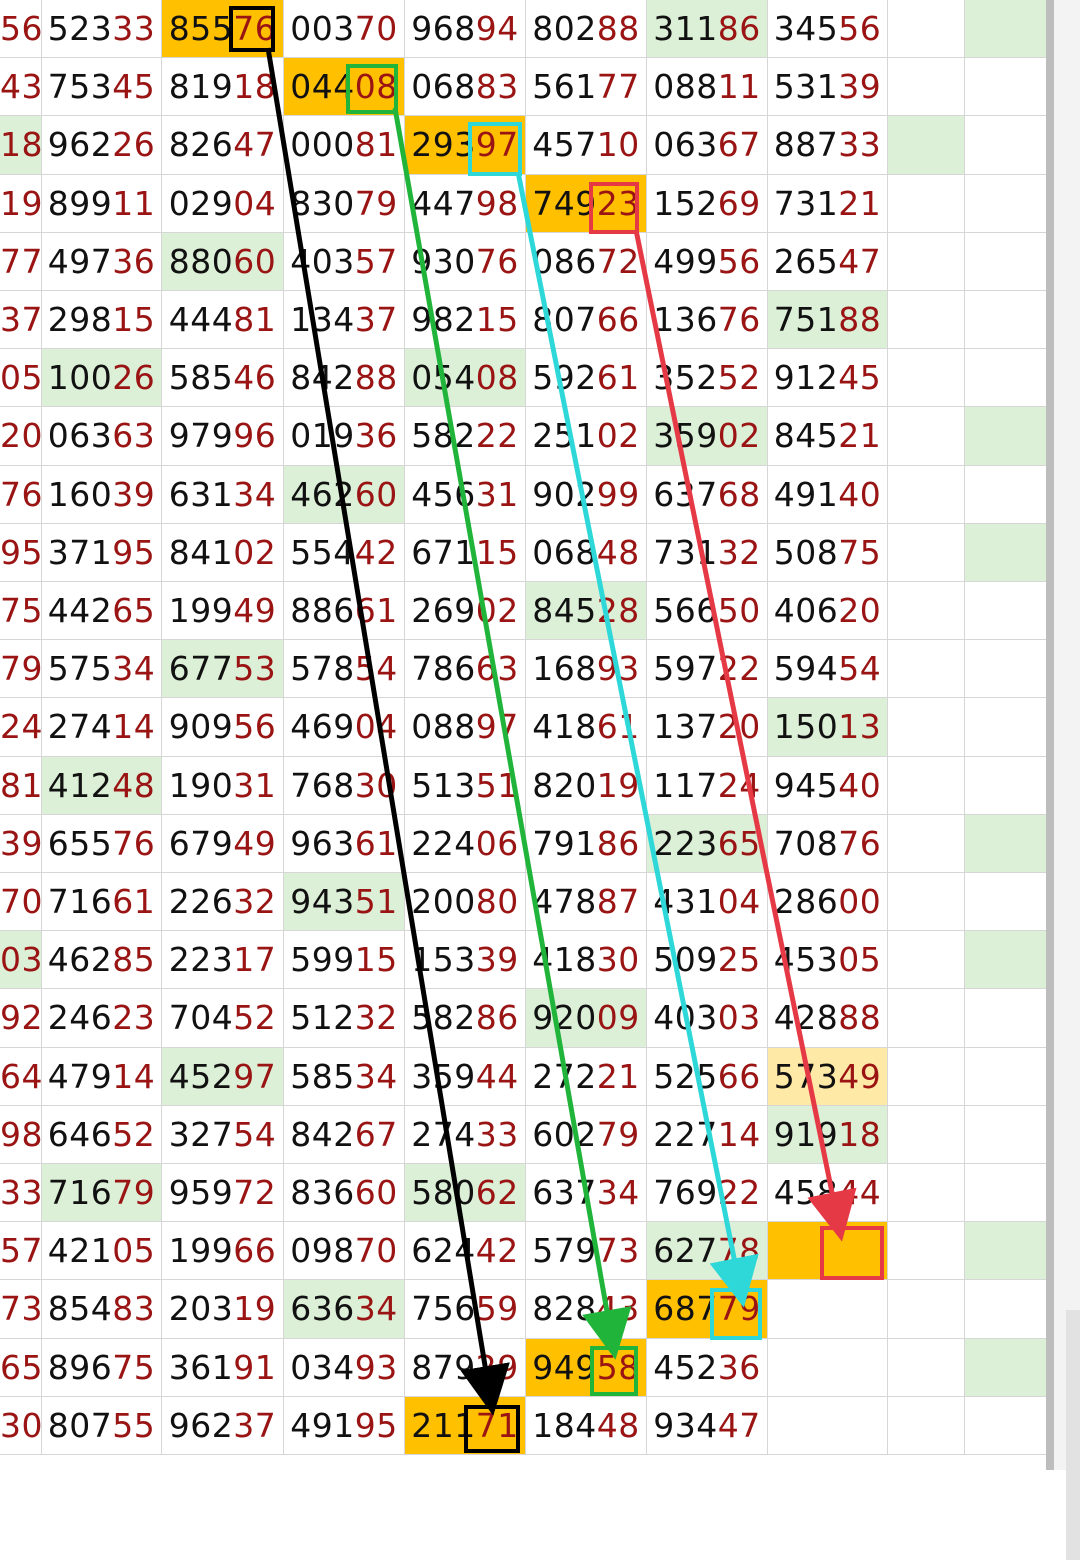 The width and height of the screenshot is (1080, 1560). Describe the element at coordinates (223, 87) in the screenshot. I see `grid-cell: 81918` at that location.